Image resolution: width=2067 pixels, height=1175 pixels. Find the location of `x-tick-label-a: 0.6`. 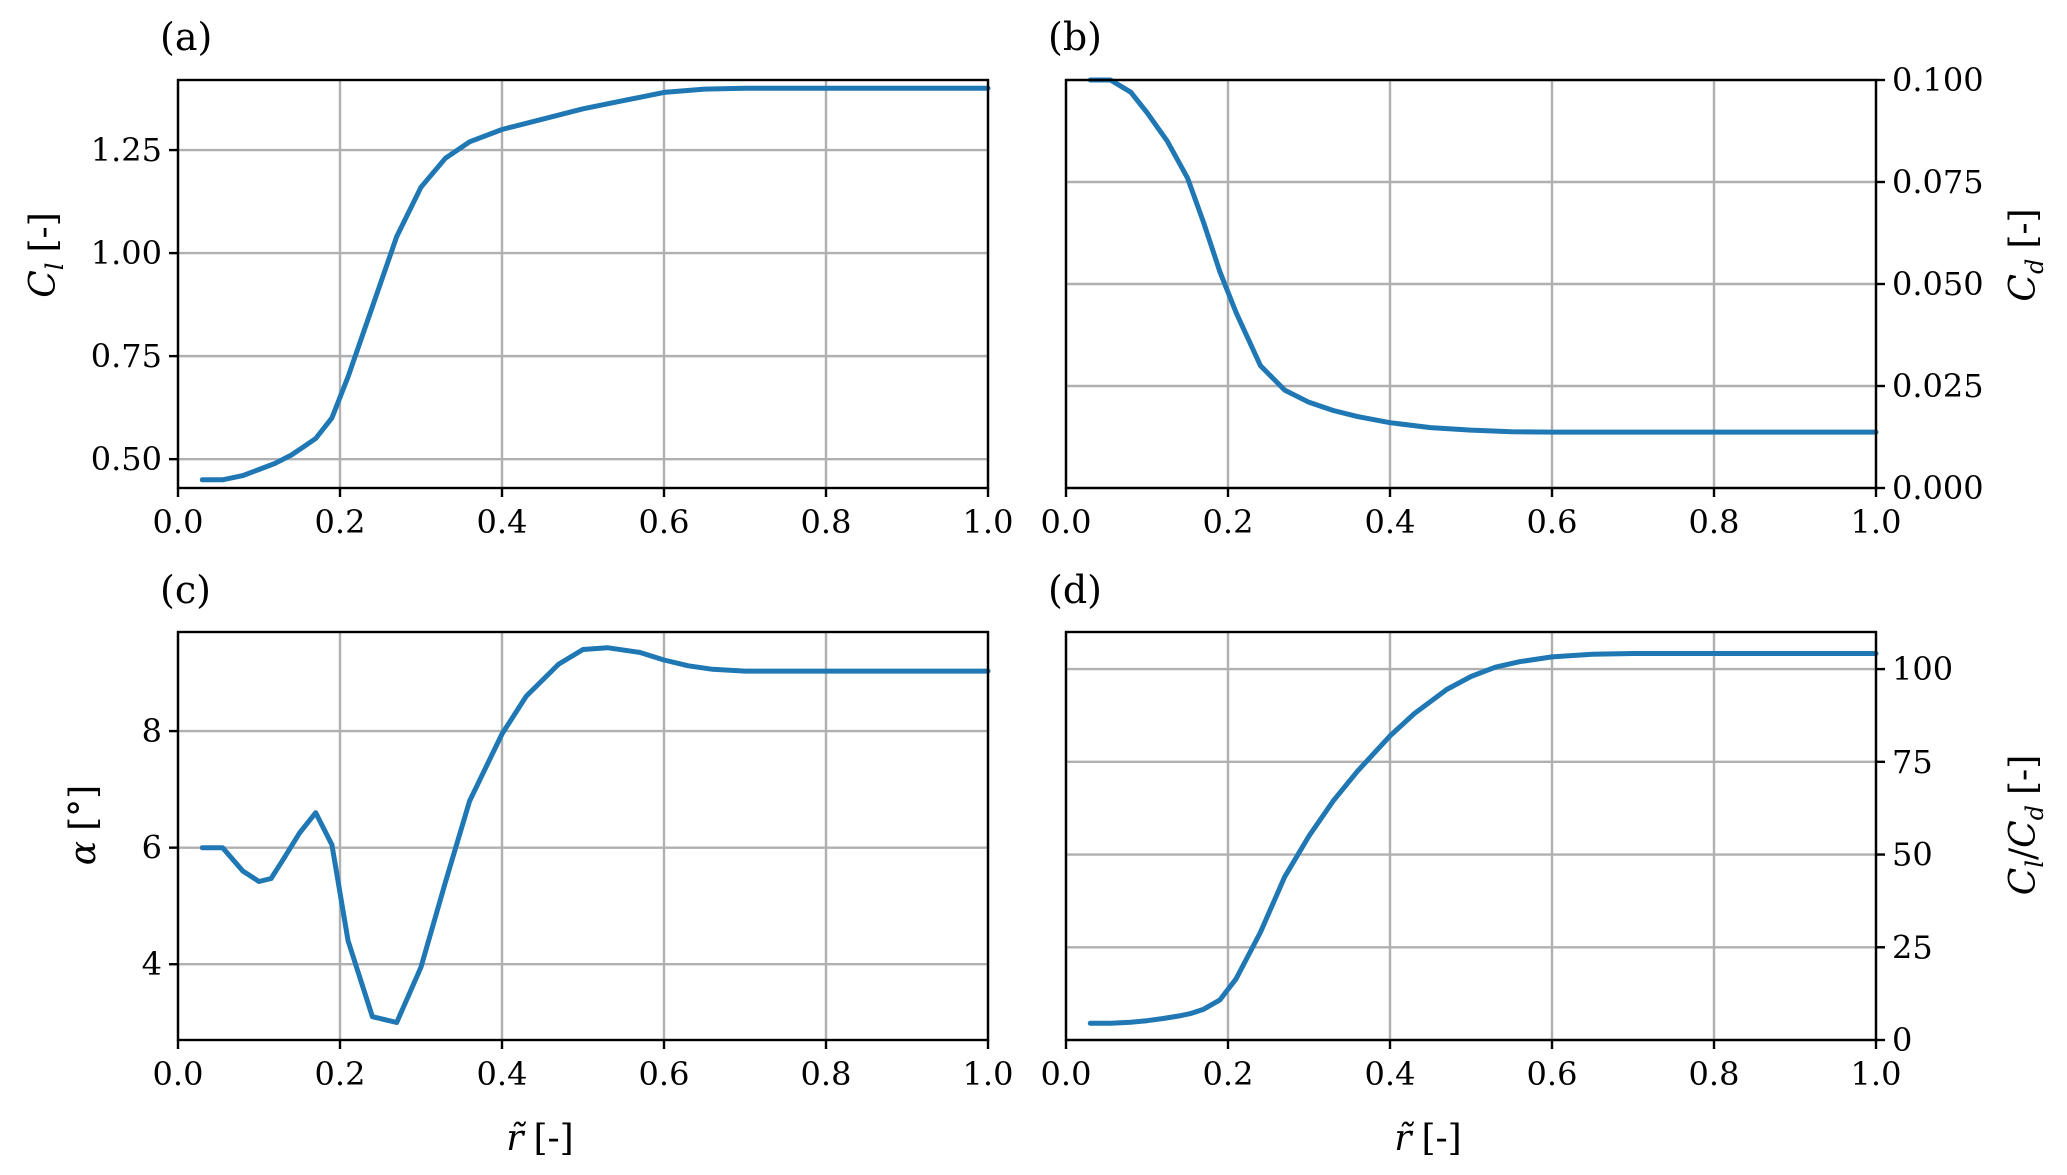

x-tick-label-a: 0.6 is located at coordinates (664, 522).